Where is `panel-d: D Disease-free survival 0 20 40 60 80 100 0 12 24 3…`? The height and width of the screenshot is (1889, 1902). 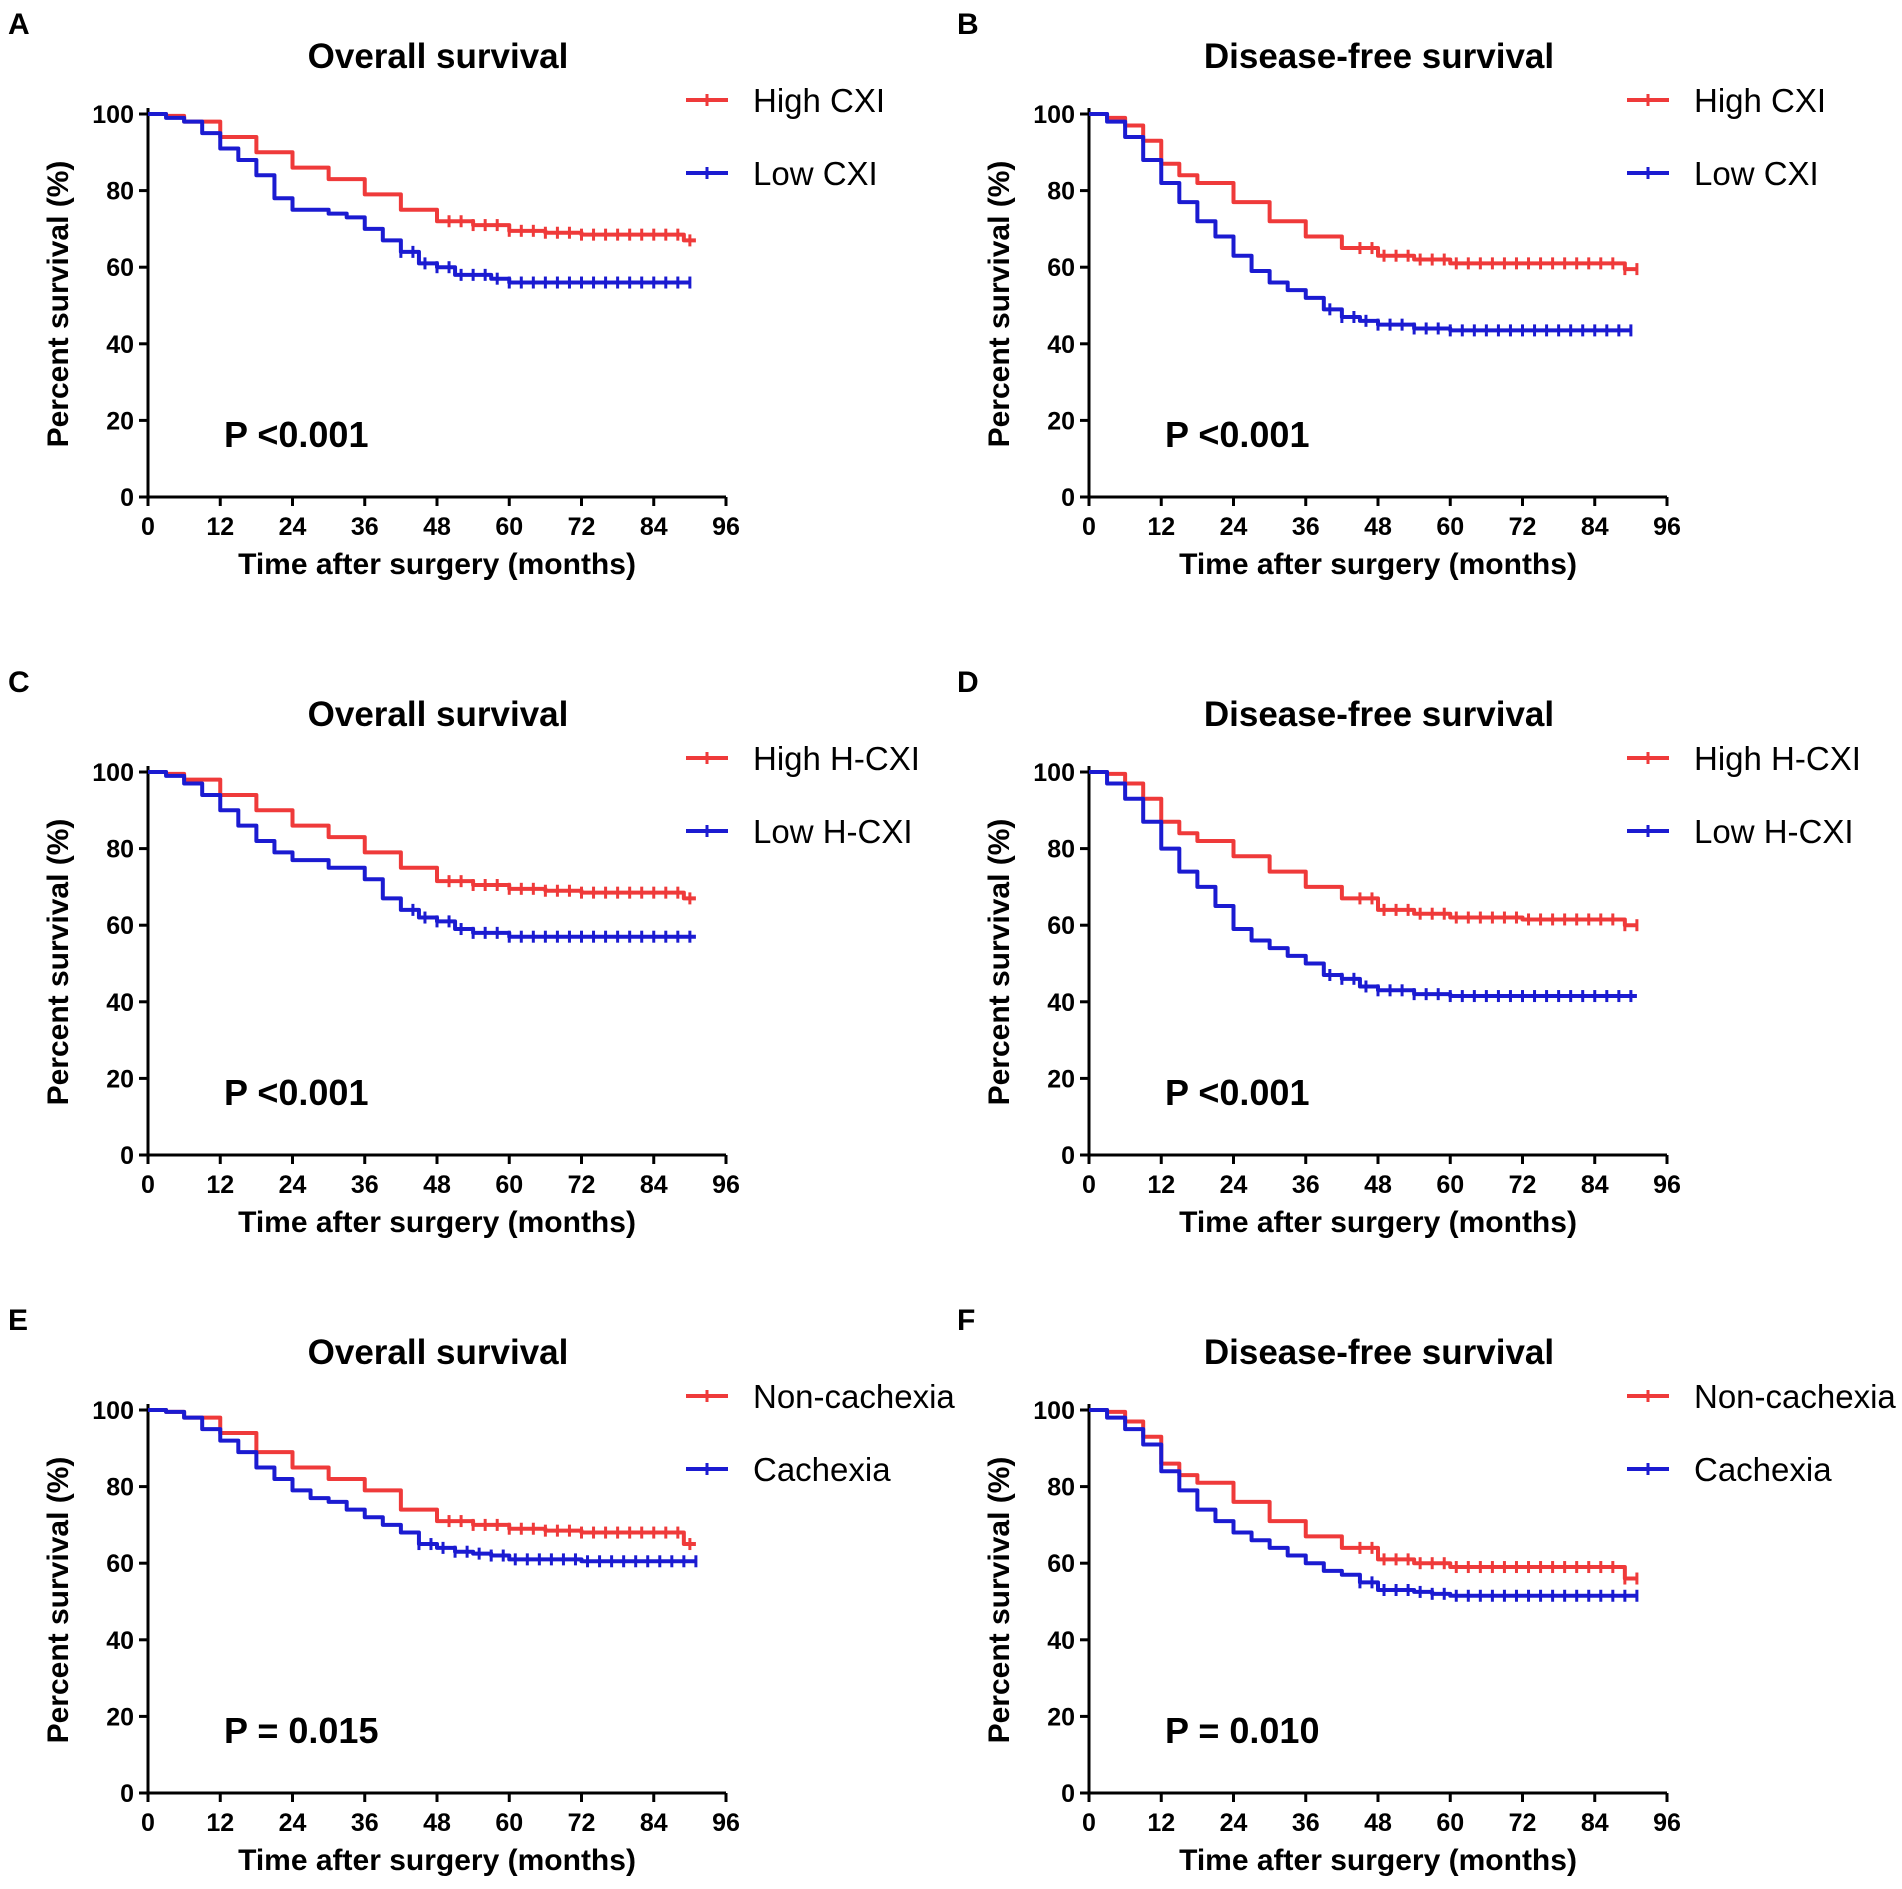 panel-d: D Disease-free survival 0 20 40 60 80 100 0 12 24 3… is located at coordinates (1409, 952).